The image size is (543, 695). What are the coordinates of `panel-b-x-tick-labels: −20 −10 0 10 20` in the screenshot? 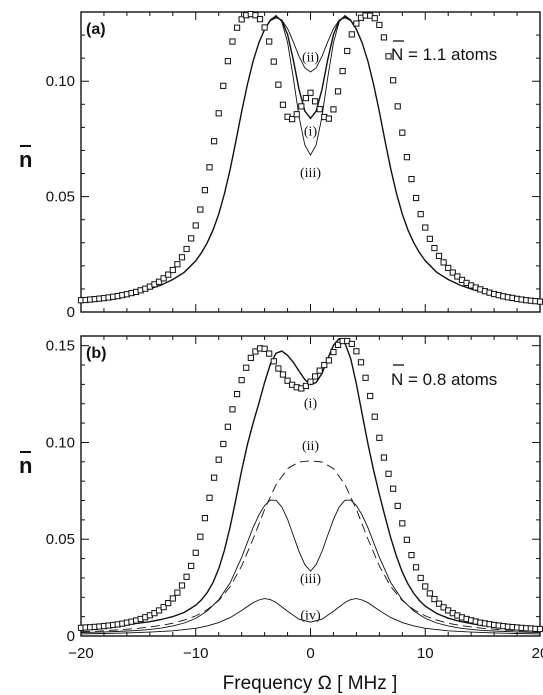 It's located at (305, 653).